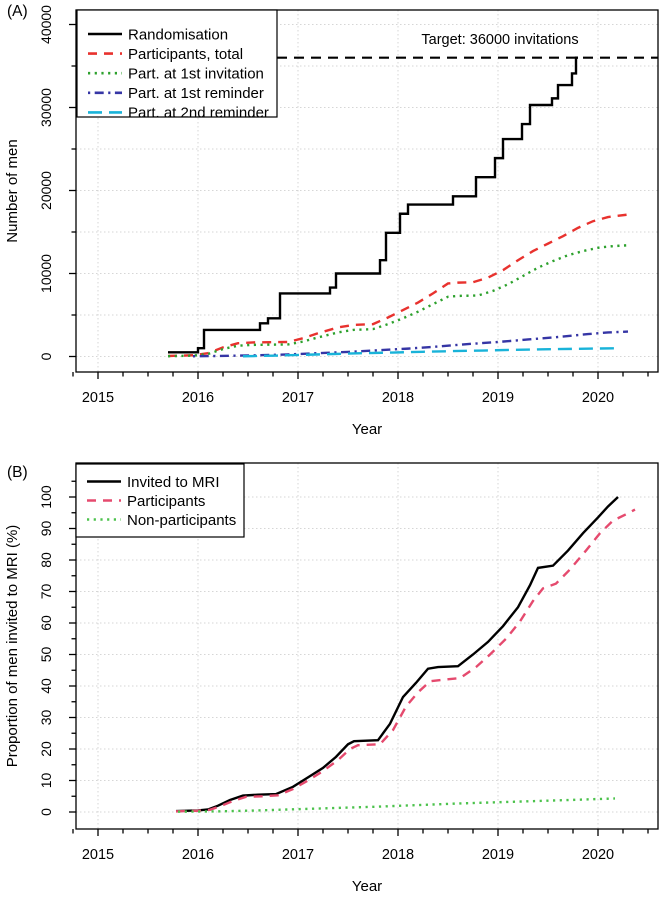 The height and width of the screenshot is (900, 670). I want to click on series-line-part-2nd-reminder, so click(430, 352).